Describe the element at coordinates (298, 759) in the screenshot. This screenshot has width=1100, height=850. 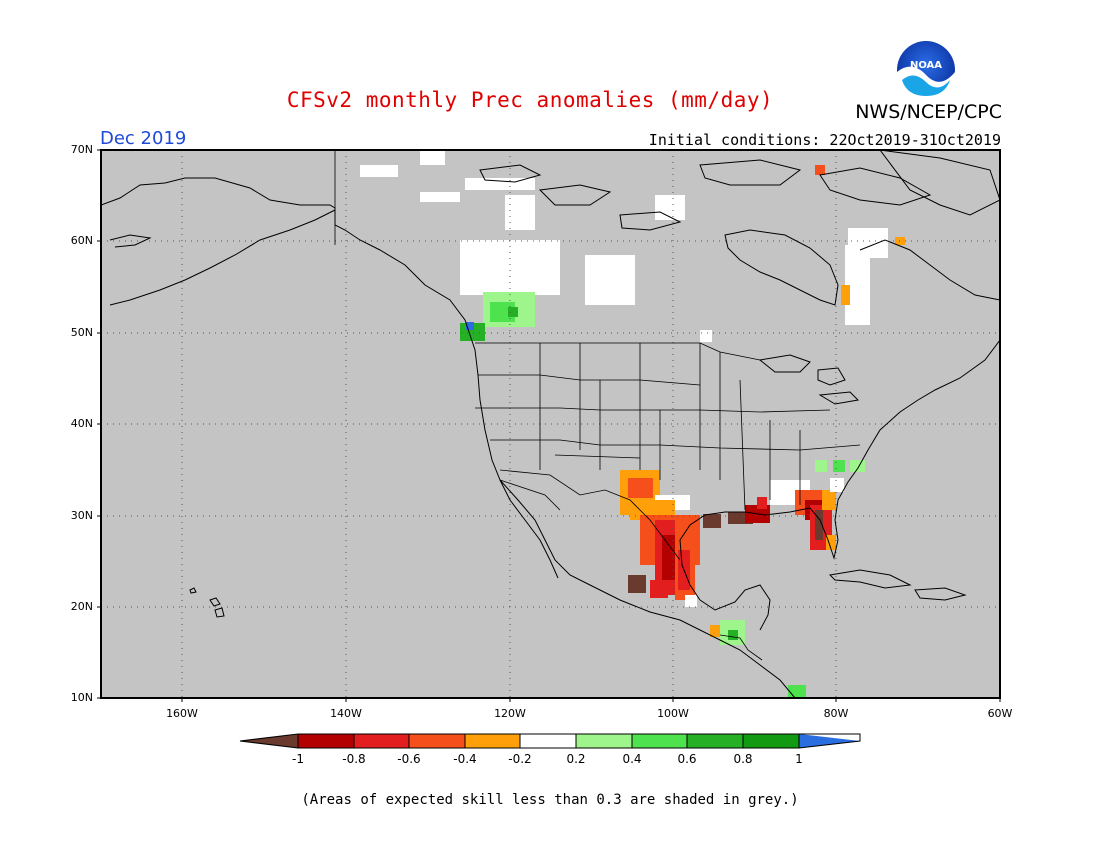
I see `colorbar-tick: -1` at that location.